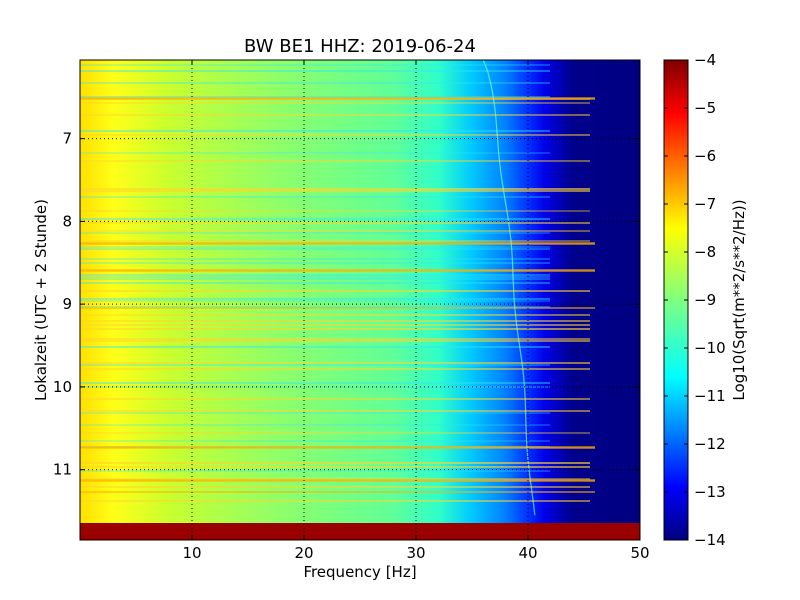  What do you see at coordinates (705, 60) in the screenshot?
I see `colorbar-tick-label: −4` at bounding box center [705, 60].